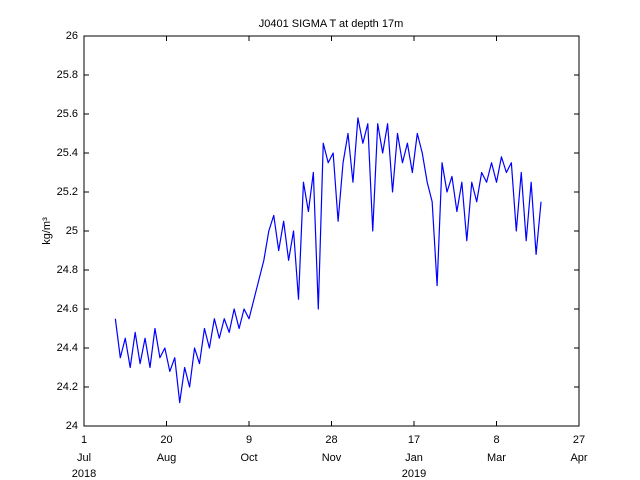 The image size is (640, 480). Describe the element at coordinates (414, 474) in the screenshot. I see `year-label: 2019` at that location.